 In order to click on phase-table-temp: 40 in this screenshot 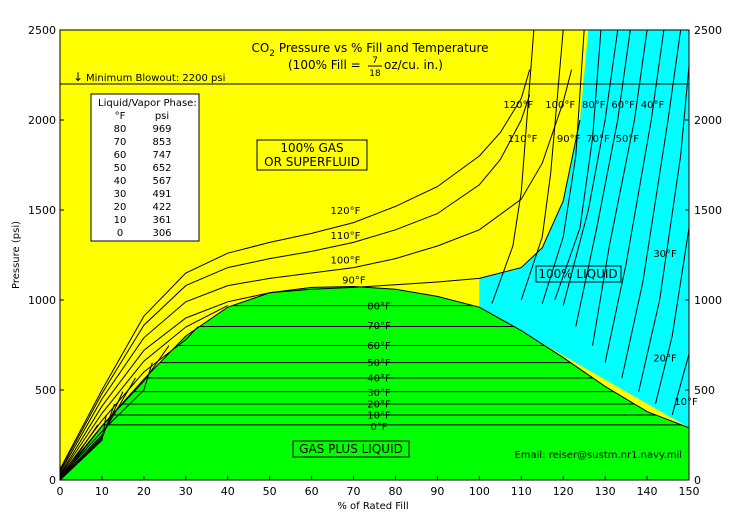, I will do `click(120, 181)`.